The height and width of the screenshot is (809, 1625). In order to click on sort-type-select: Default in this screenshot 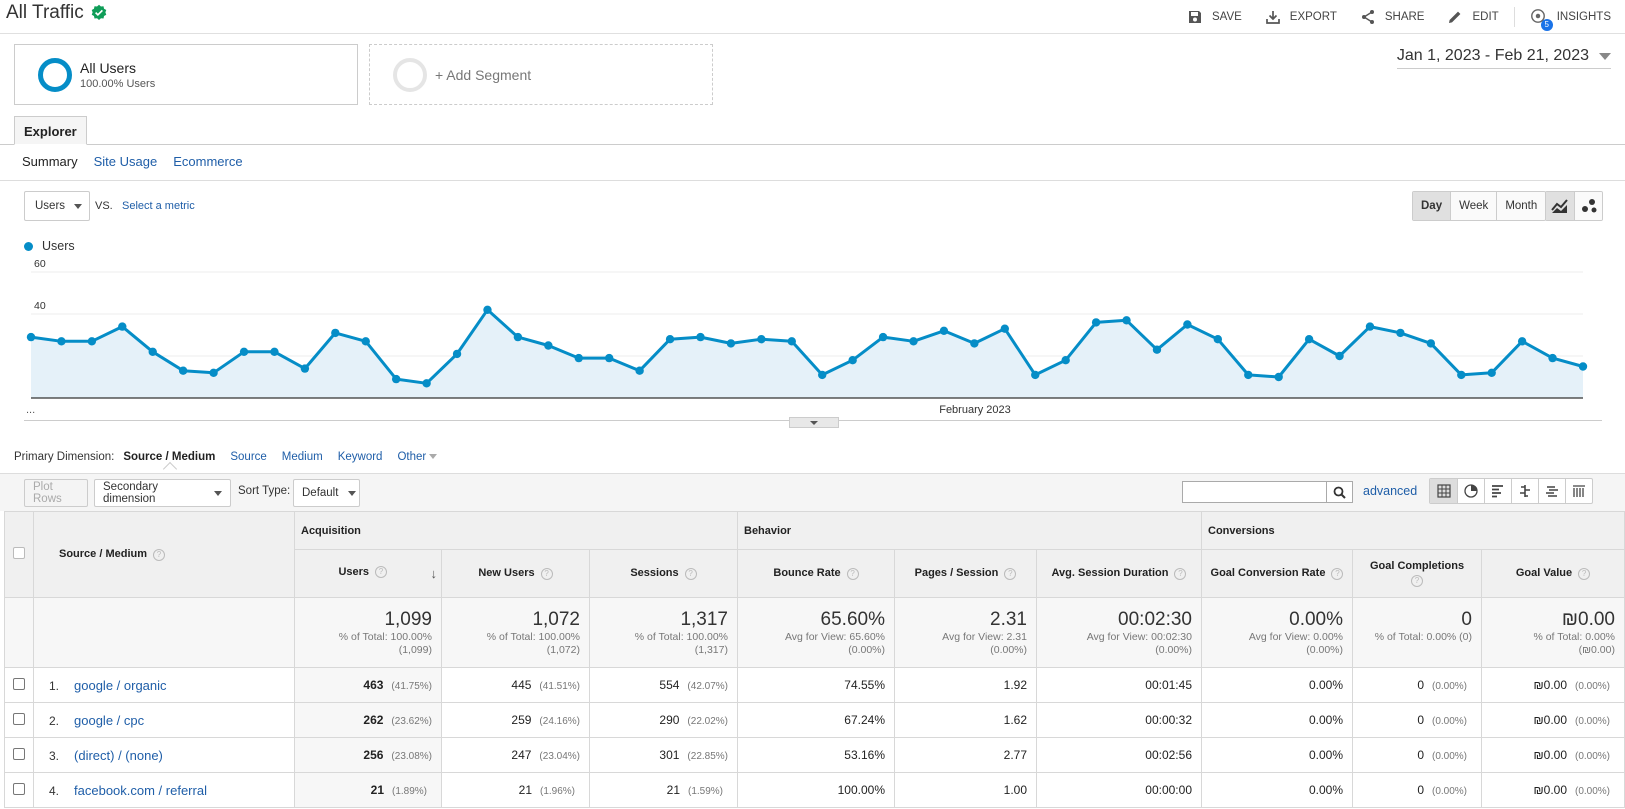, I will do `click(326, 493)`.